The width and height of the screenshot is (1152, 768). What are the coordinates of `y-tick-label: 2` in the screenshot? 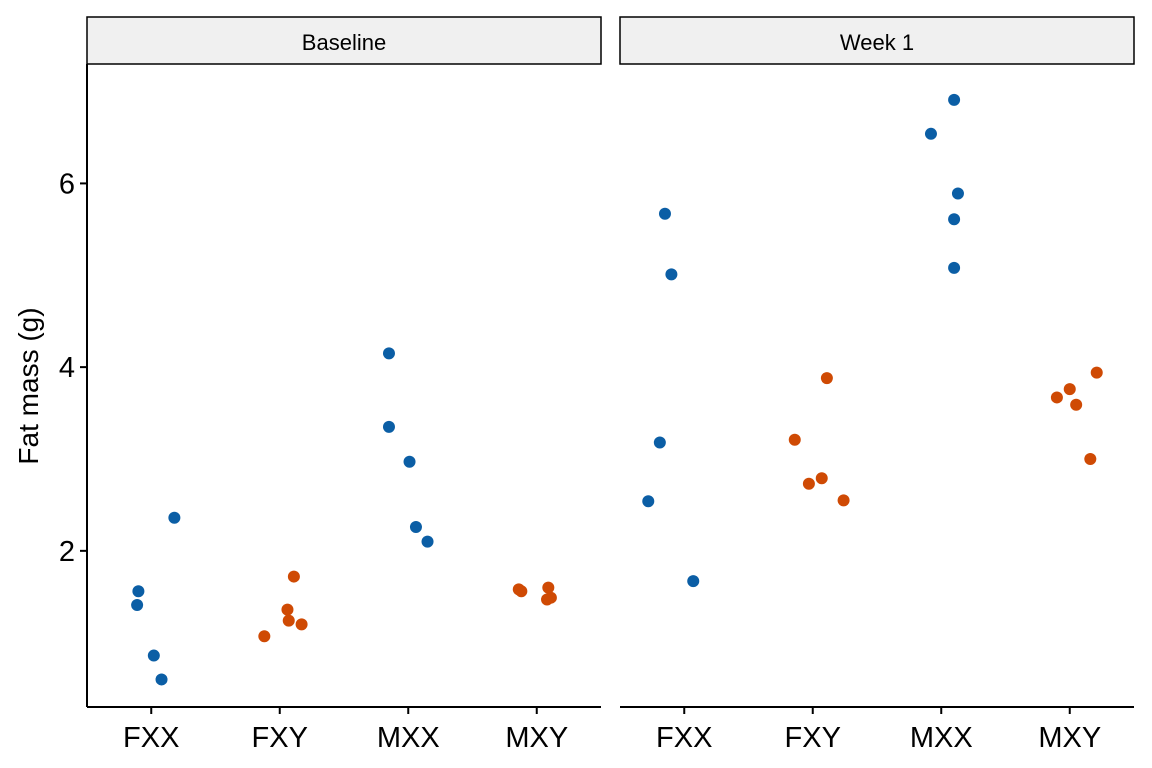 It's located at (67, 552).